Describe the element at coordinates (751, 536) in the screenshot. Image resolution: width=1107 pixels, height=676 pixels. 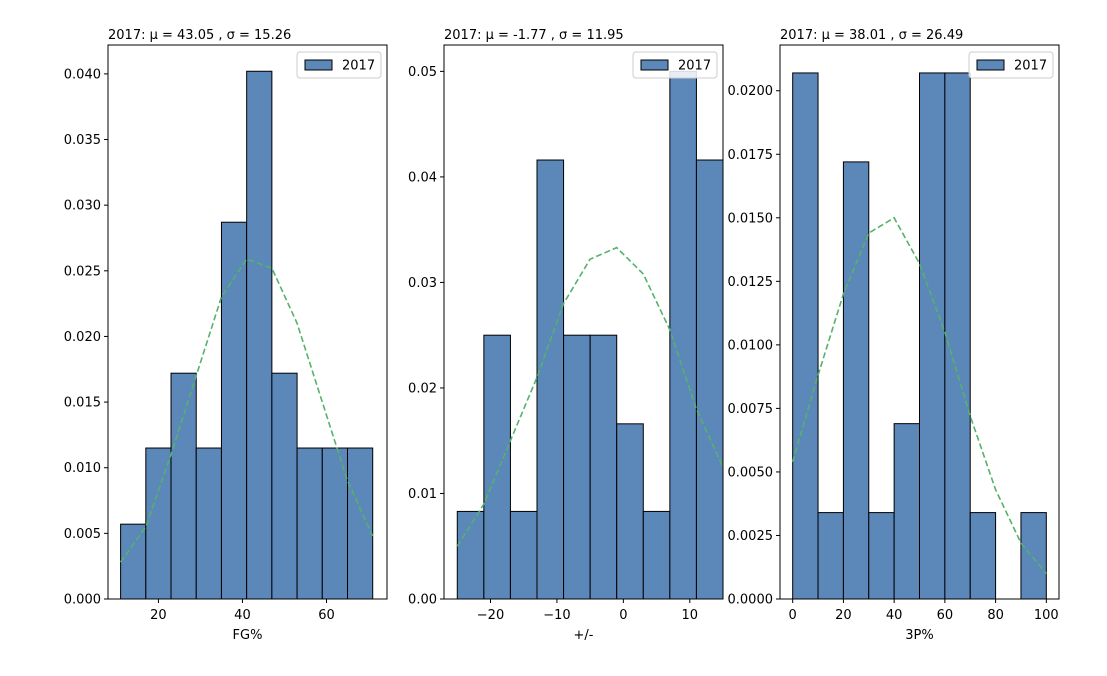
I see `y-tick-label: 0.0025` at that location.